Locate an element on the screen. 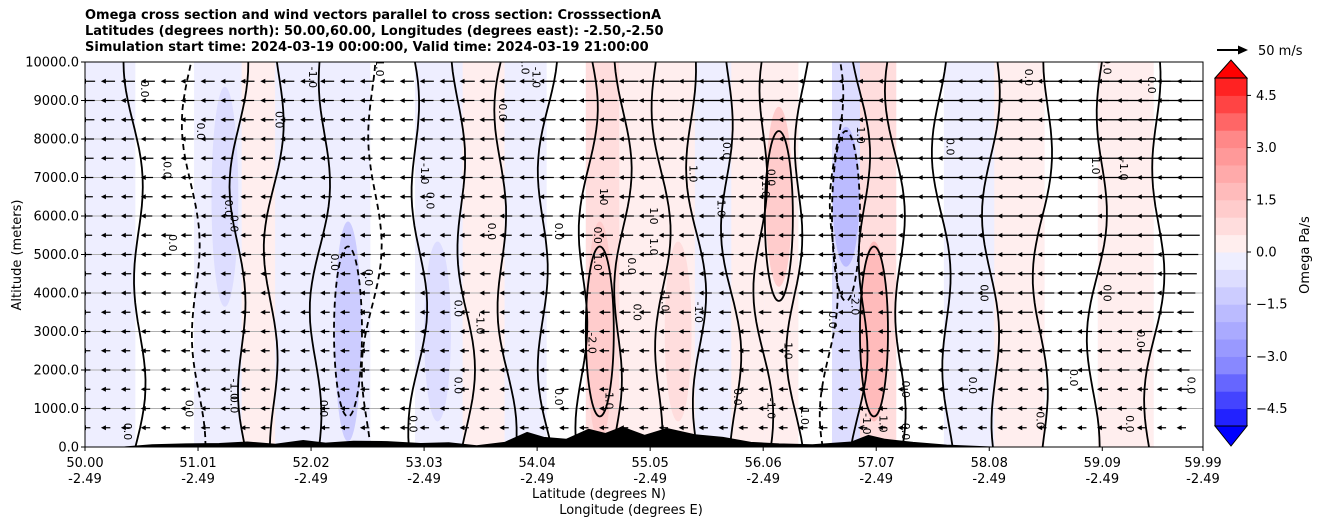  y-tick-label: 3000.0 is located at coordinates (57, 332).